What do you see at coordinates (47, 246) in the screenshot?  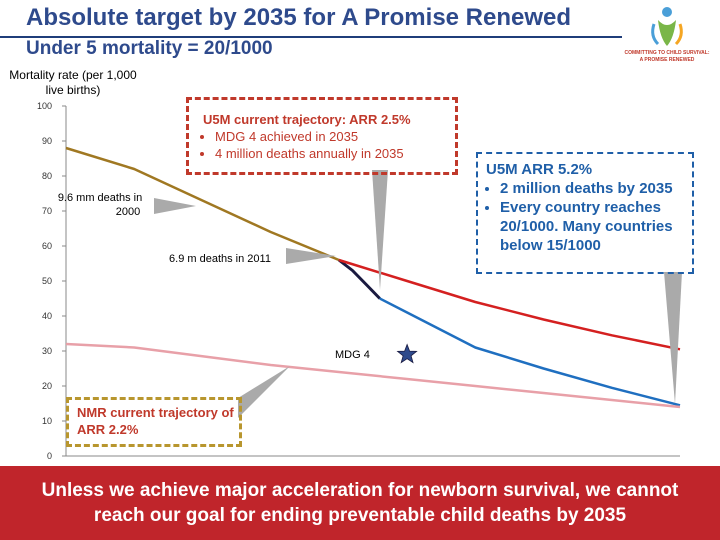 I see `y-tick-label: 60` at bounding box center [47, 246].